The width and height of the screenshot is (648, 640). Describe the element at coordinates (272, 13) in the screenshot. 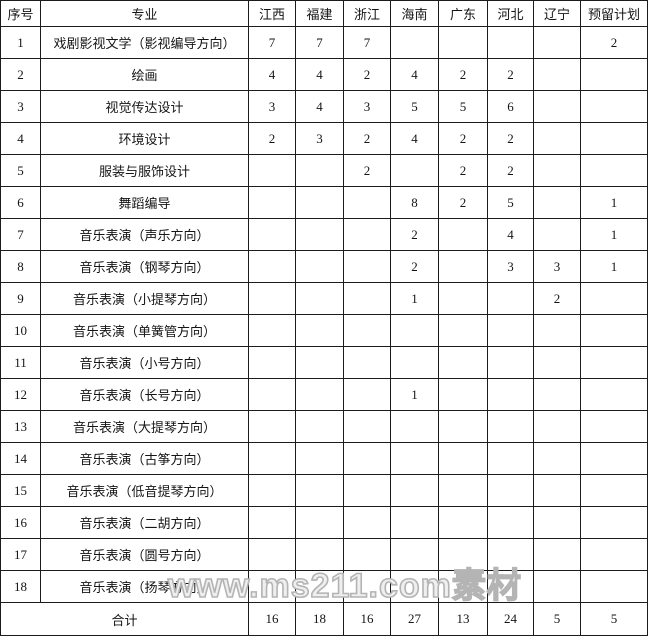

I see `column-header: 江西` at that location.